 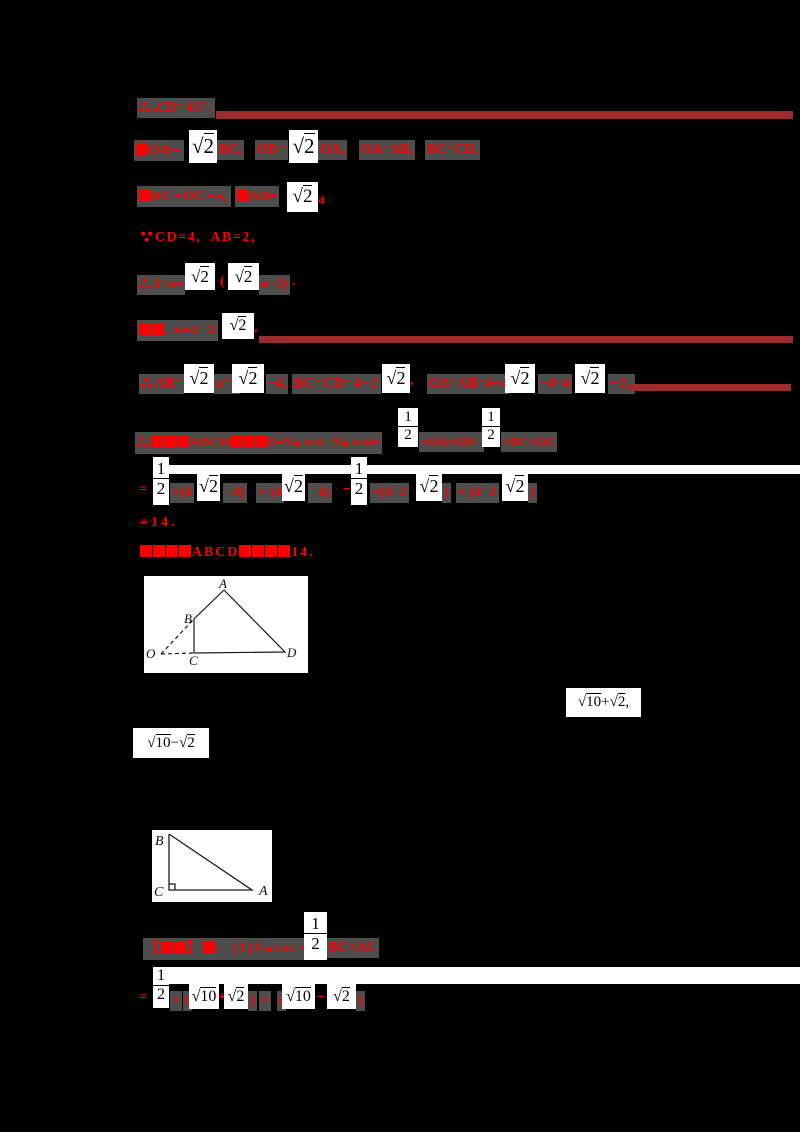 What do you see at coordinates (291, 652) in the screenshot?
I see `svg-text: D` at bounding box center [291, 652].